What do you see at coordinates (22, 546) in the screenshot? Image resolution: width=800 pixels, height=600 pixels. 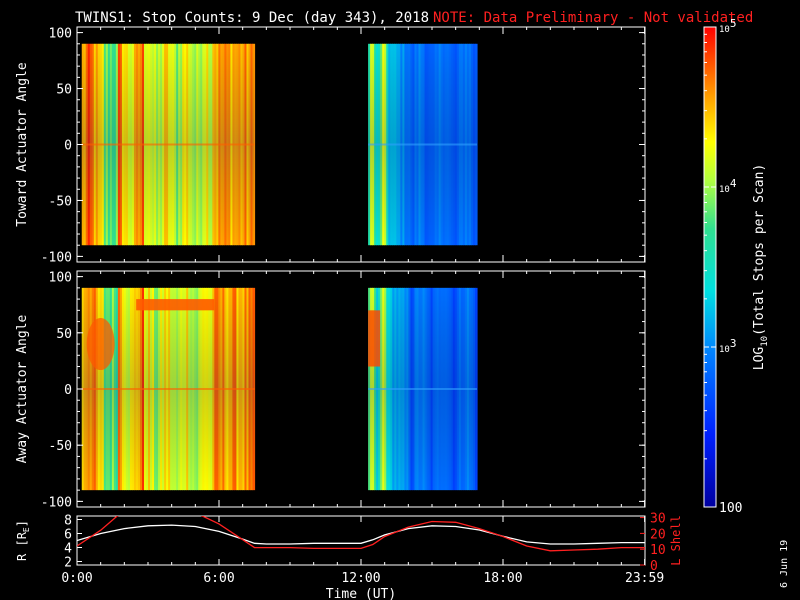 I see `r-label-text: R [R` at bounding box center [22, 546].